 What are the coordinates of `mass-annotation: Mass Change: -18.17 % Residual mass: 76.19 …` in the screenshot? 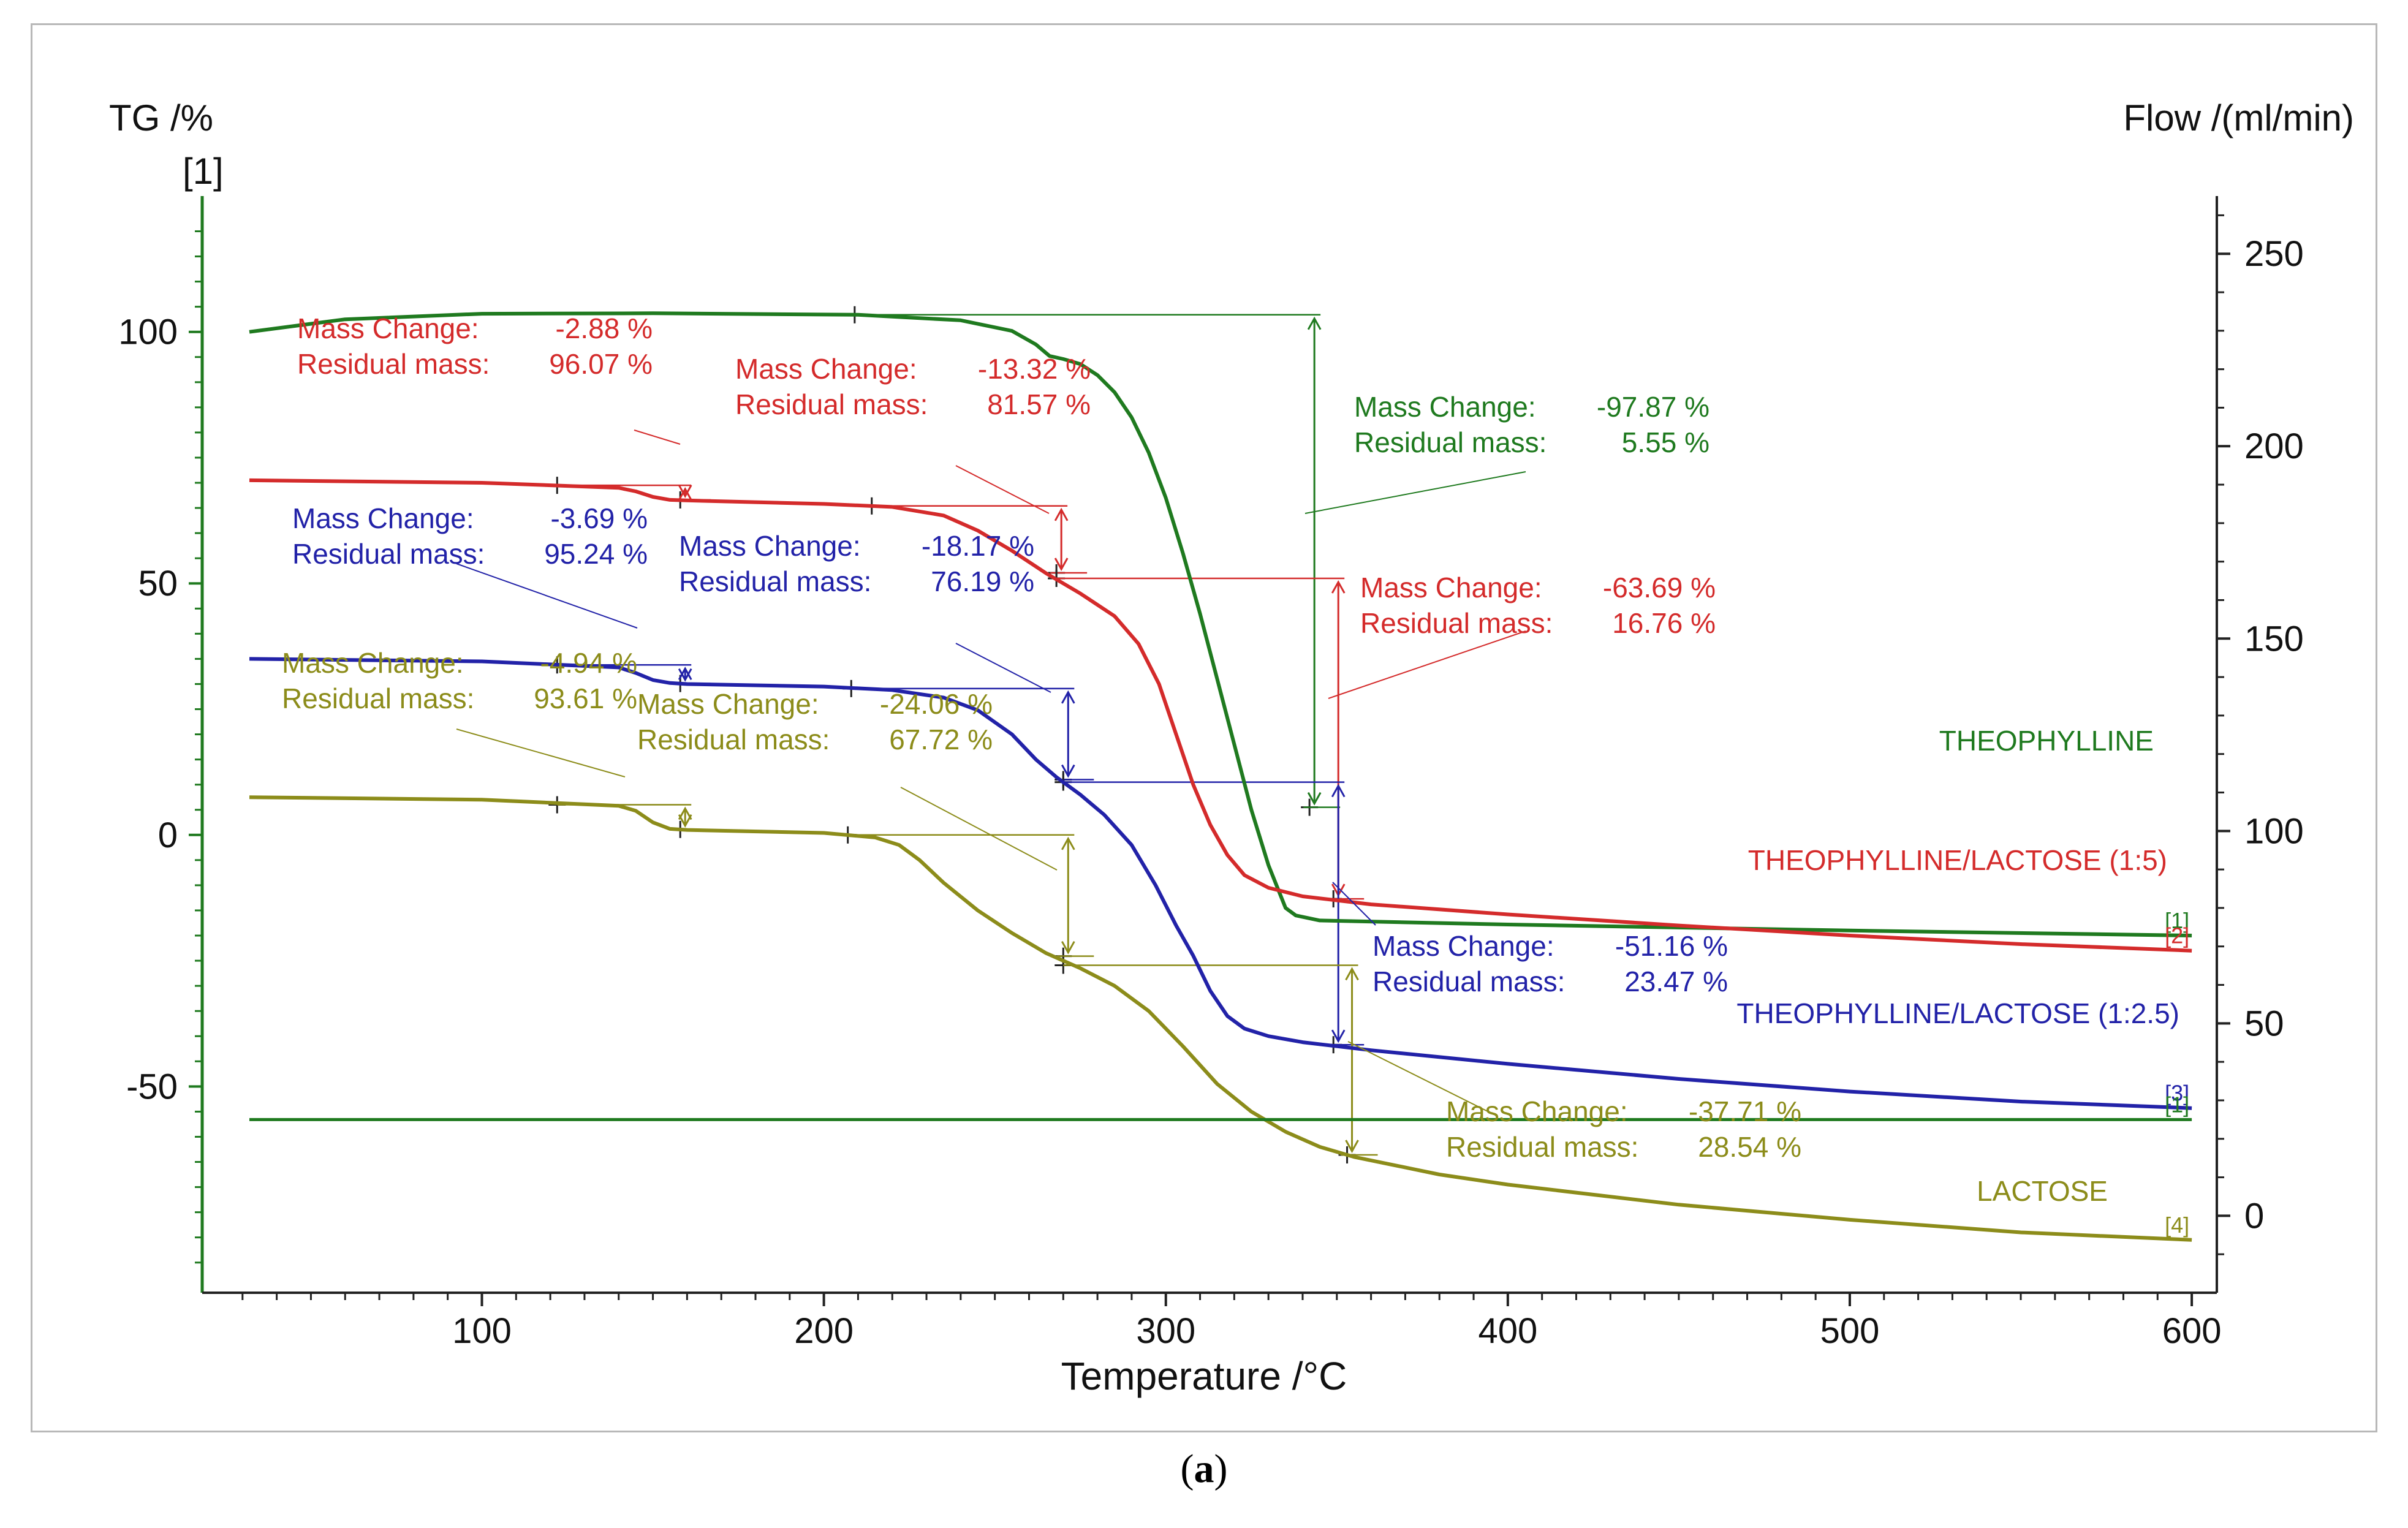 It's located at (865, 611).